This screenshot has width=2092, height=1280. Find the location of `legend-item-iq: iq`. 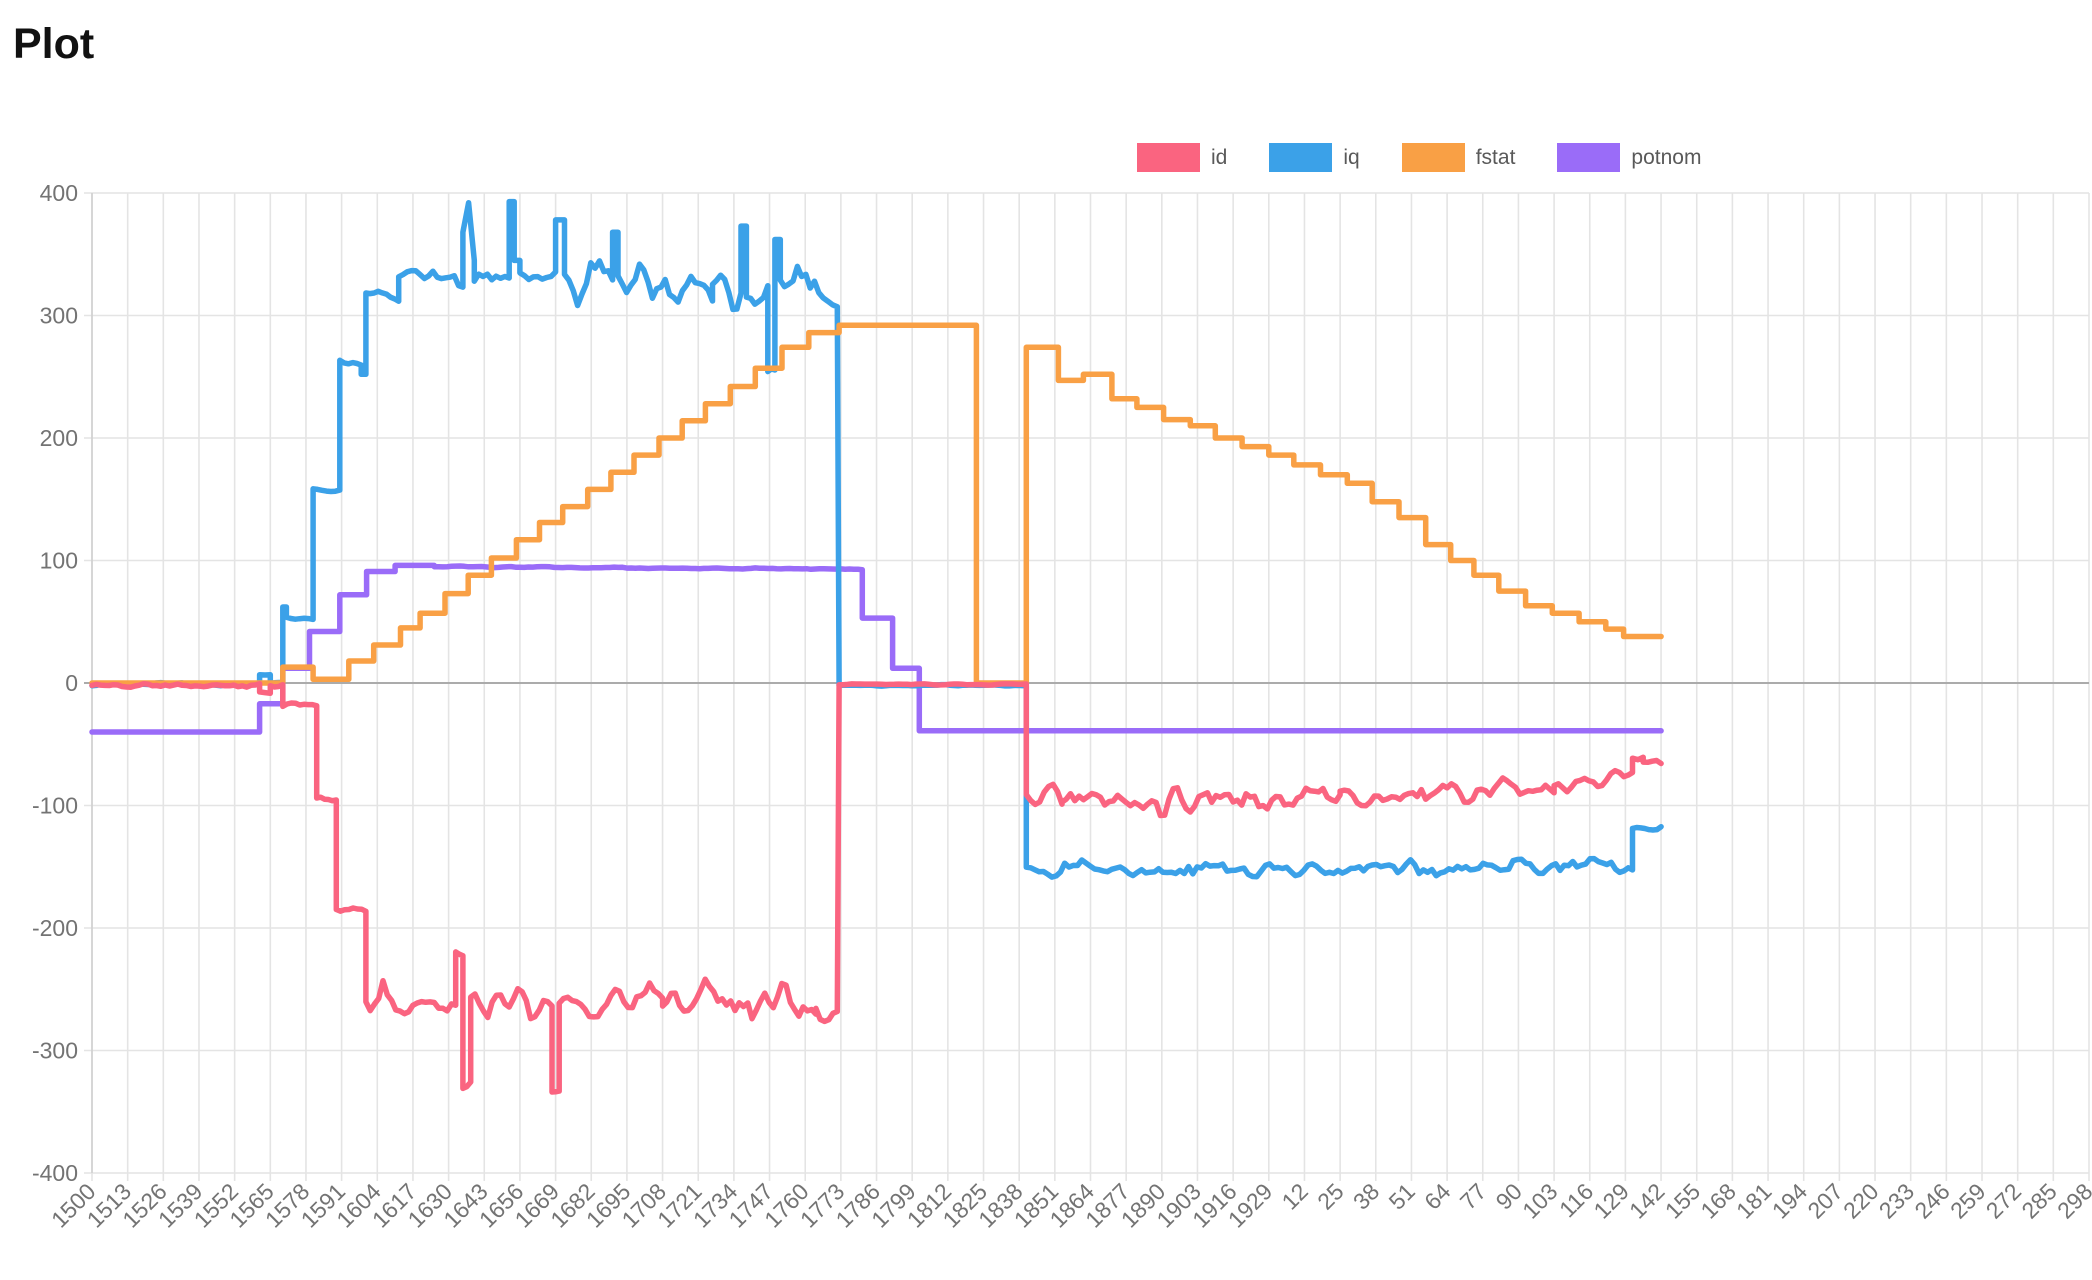

legend-item-iq: iq is located at coordinates (1314, 157).